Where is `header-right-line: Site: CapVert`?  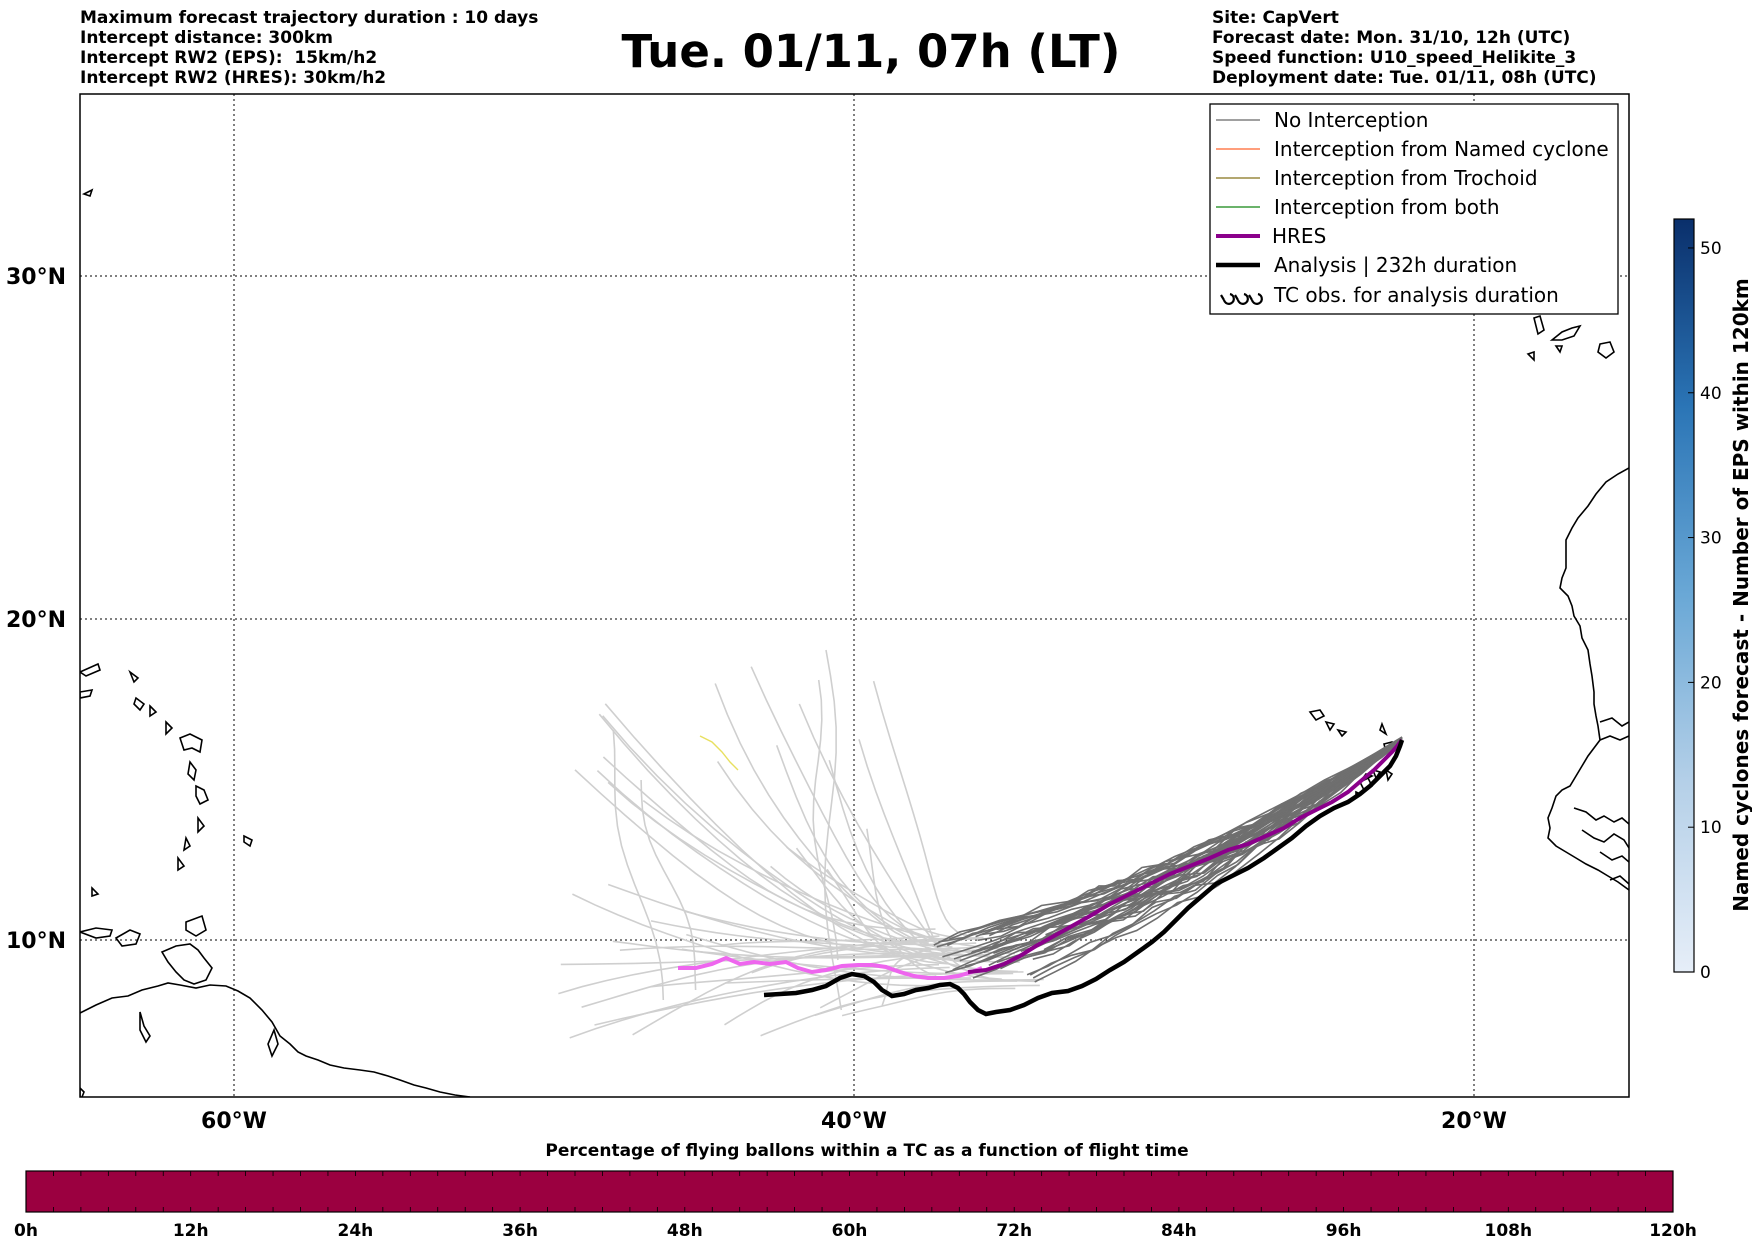
header-right-line: Site: CapVert is located at coordinates (1275, 18).